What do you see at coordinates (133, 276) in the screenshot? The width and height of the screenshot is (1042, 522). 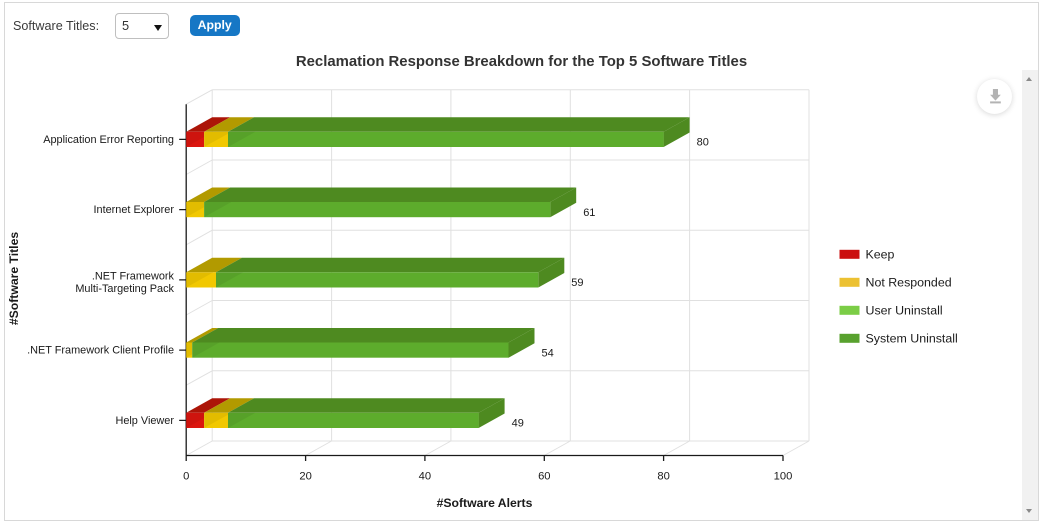 I see `svg-text: .NET Framework` at bounding box center [133, 276].